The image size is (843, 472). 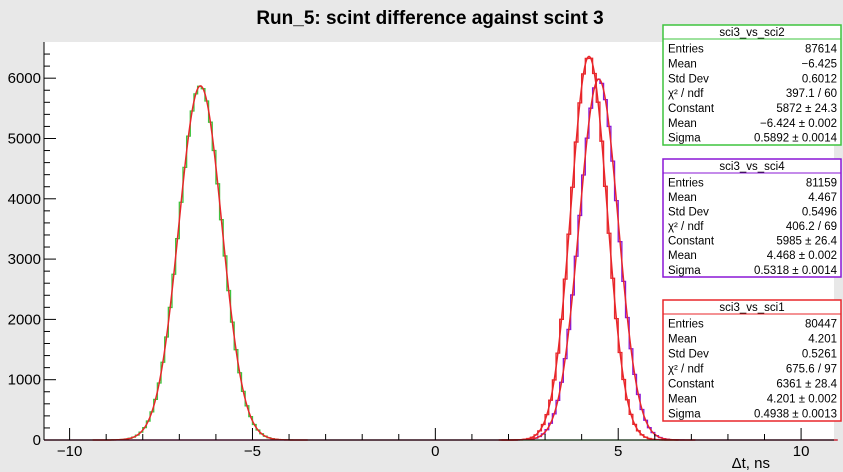 I want to click on x-tick-label: 0, so click(x=435, y=451).